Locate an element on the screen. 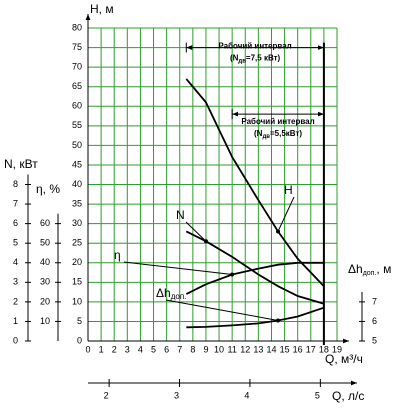 The image size is (400, 408). y-tick-label: 65 is located at coordinates (77, 86).